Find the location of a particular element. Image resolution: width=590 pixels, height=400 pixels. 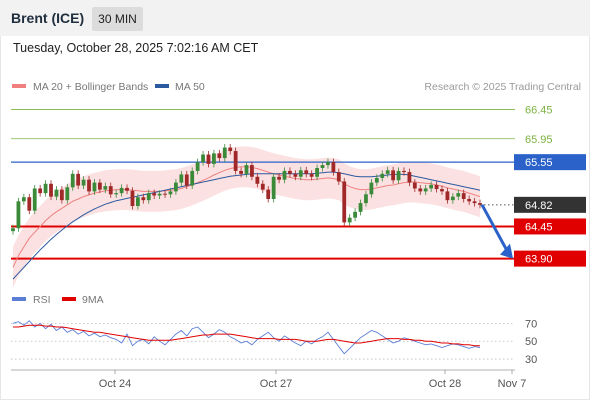

ma20-legend-swatch is located at coordinates (19, 86).